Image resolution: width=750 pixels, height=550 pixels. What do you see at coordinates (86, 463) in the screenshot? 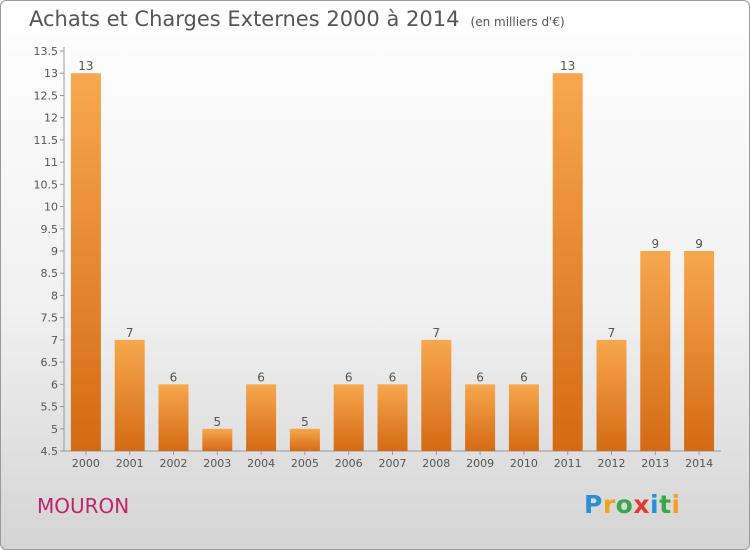
I see `x-tick-label: 2000` at bounding box center [86, 463].